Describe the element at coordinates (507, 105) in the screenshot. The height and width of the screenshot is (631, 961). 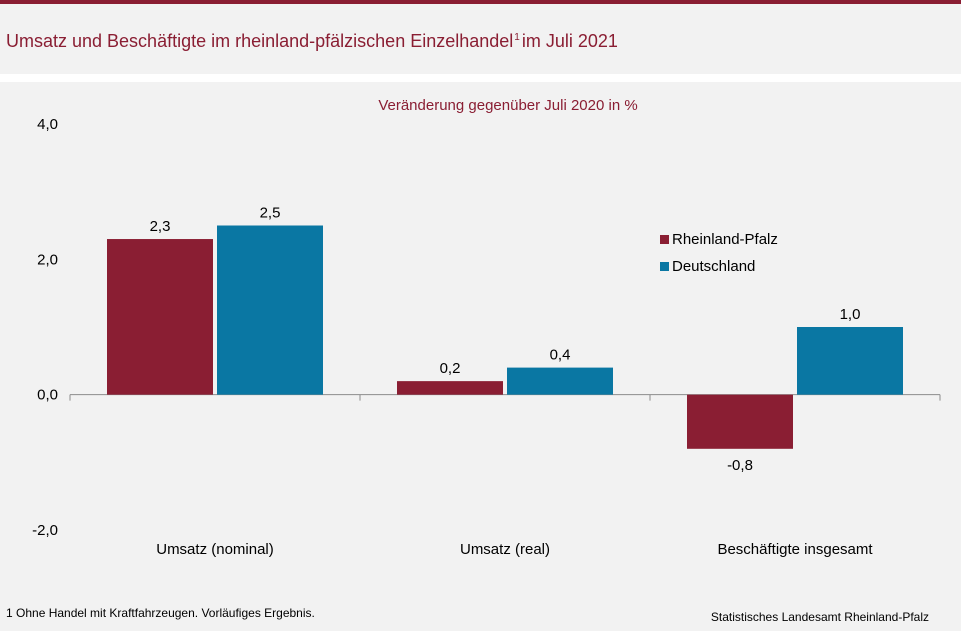
I see `chart-subtitle: Veränderung gegenüber Juli 2020 in %` at that location.